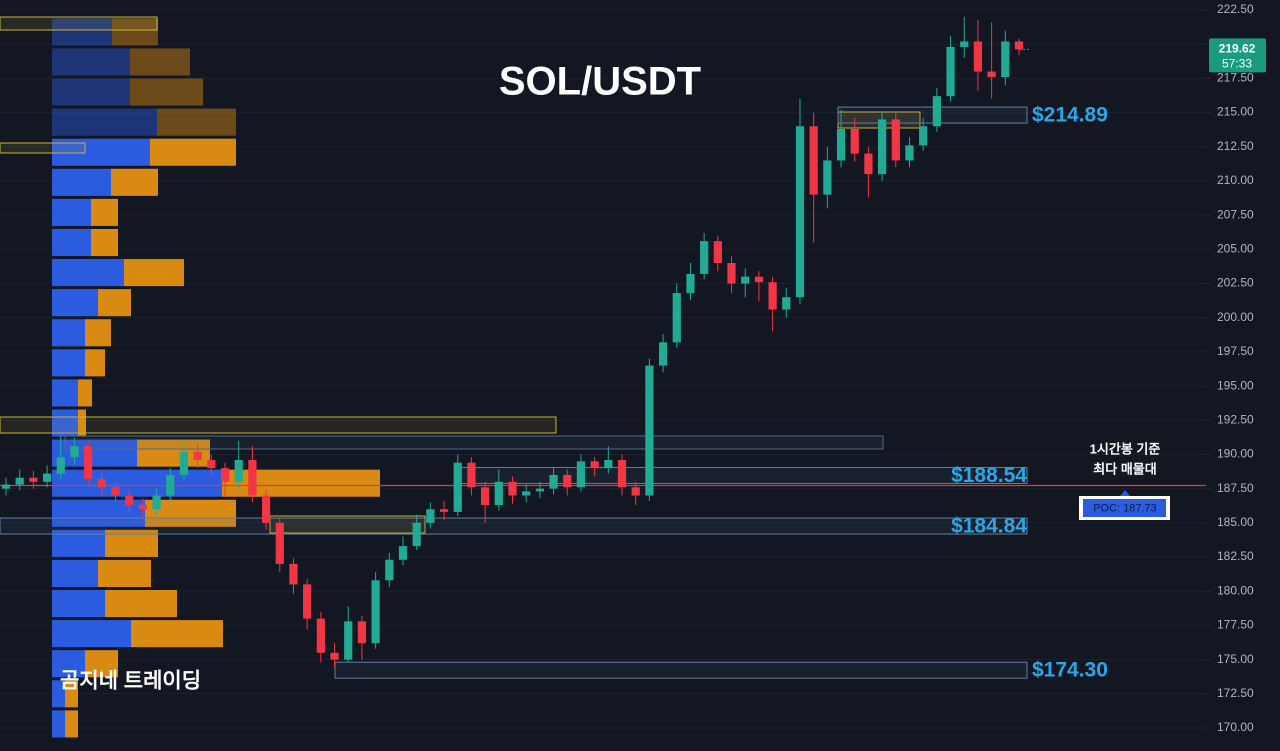  I want to click on y-tick-label: 215.00, so click(1235, 112).